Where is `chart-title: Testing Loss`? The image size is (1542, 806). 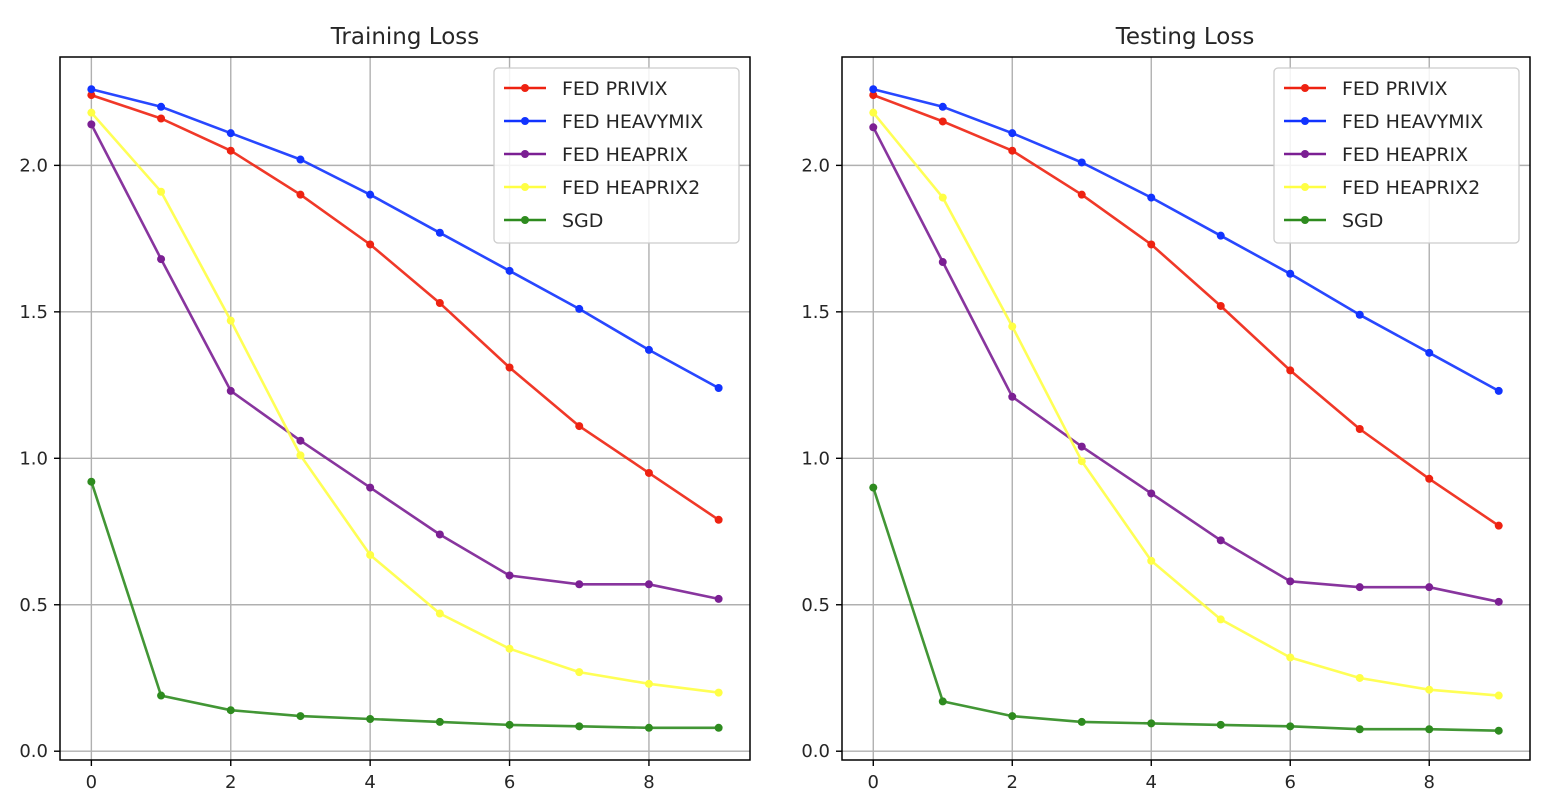 chart-title: Testing Loss is located at coordinates (1185, 37).